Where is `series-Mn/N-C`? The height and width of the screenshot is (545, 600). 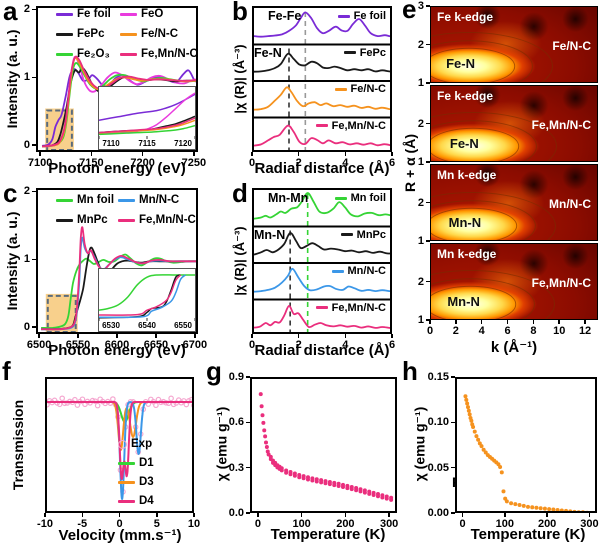
series-Mn/N-C is located at coordinates (322, 280).